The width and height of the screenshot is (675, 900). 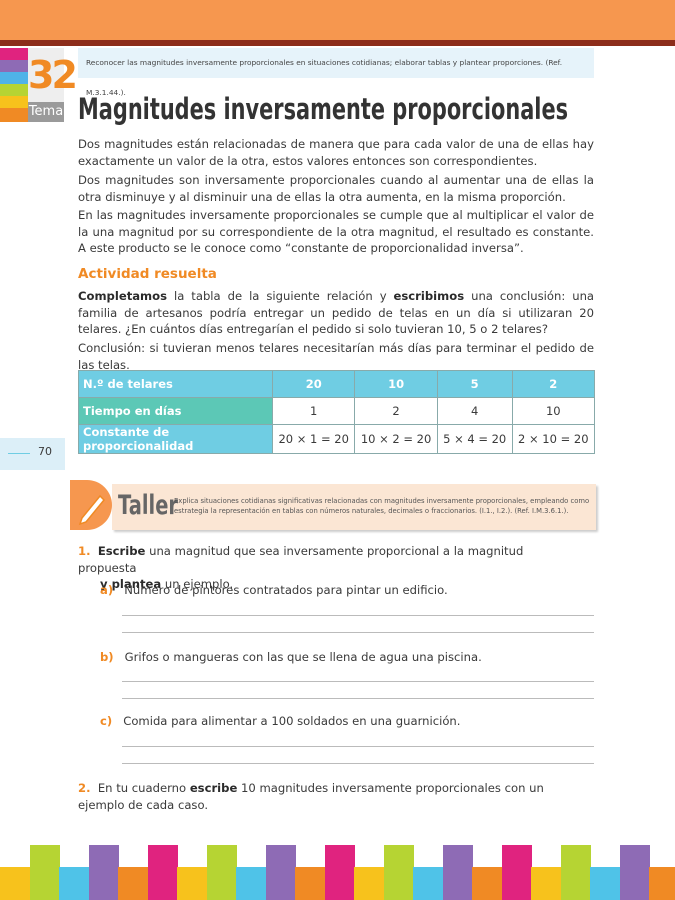 What do you see at coordinates (474, 439) in the screenshot?
I see `cell: 5 × 4 = 20` at bounding box center [474, 439].